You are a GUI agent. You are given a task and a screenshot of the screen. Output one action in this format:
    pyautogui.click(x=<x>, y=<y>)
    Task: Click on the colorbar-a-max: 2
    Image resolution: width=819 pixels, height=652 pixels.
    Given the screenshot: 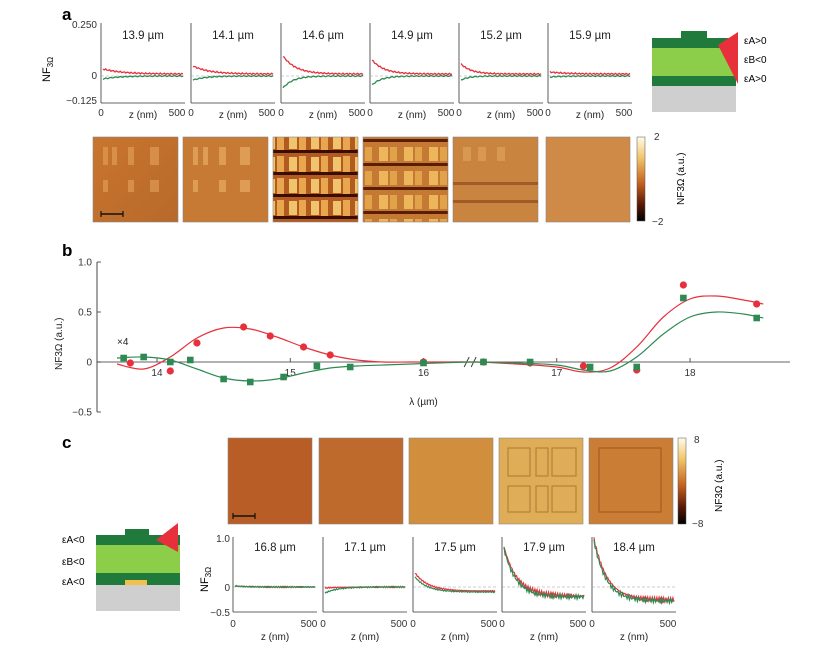 What is the action you would take?
    pyautogui.click(x=657, y=137)
    